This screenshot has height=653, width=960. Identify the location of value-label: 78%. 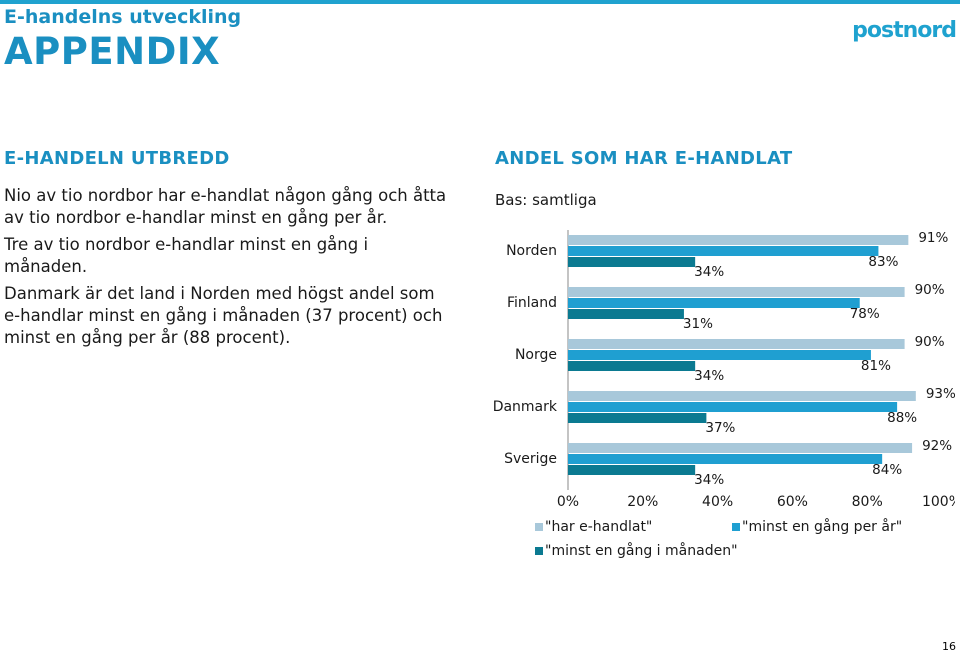
(865, 314).